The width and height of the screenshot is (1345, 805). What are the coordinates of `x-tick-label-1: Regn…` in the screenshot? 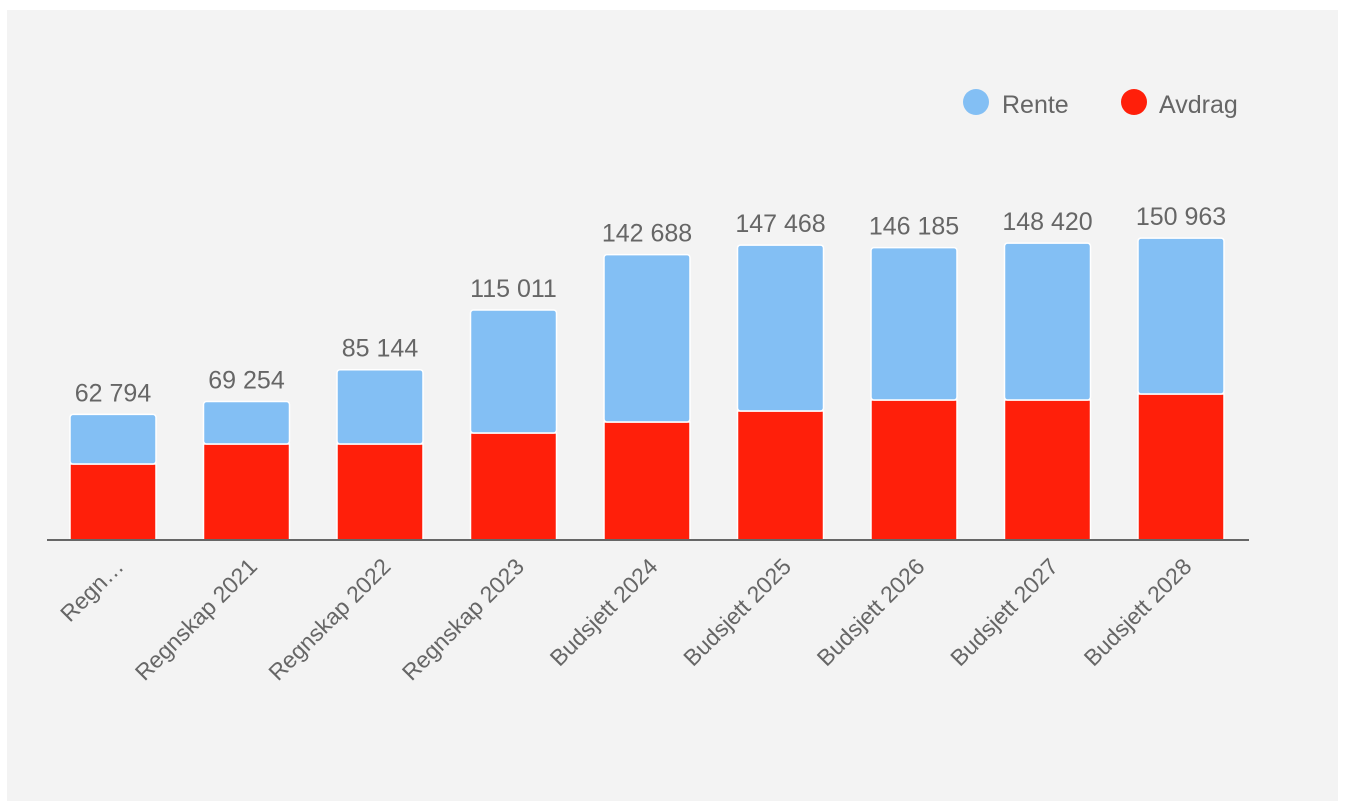 It's located at (92, 590).